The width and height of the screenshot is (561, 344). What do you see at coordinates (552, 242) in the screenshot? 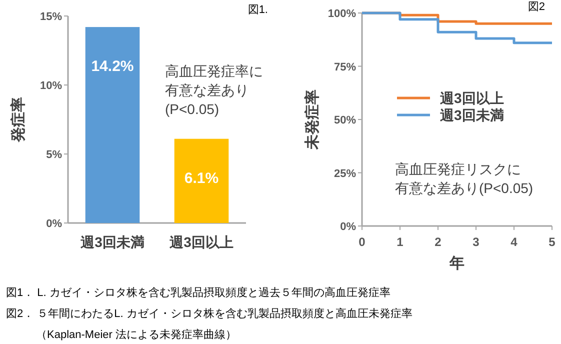
I see `x-tick-label: 5` at bounding box center [552, 242].